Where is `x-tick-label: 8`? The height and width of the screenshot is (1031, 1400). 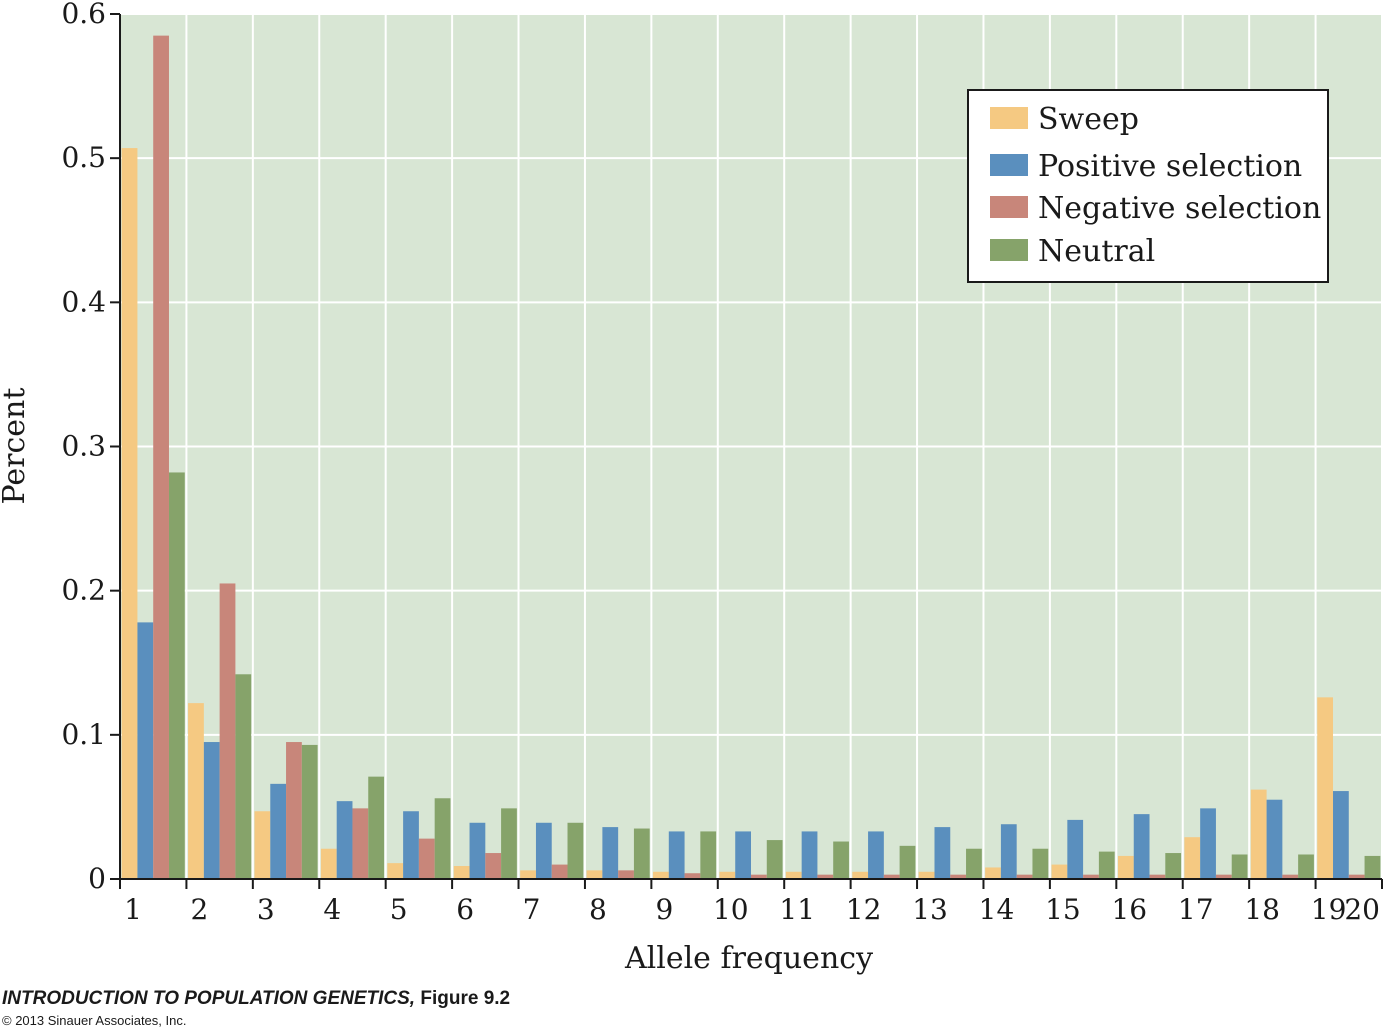
x-tick-label: 8 is located at coordinates (598, 909).